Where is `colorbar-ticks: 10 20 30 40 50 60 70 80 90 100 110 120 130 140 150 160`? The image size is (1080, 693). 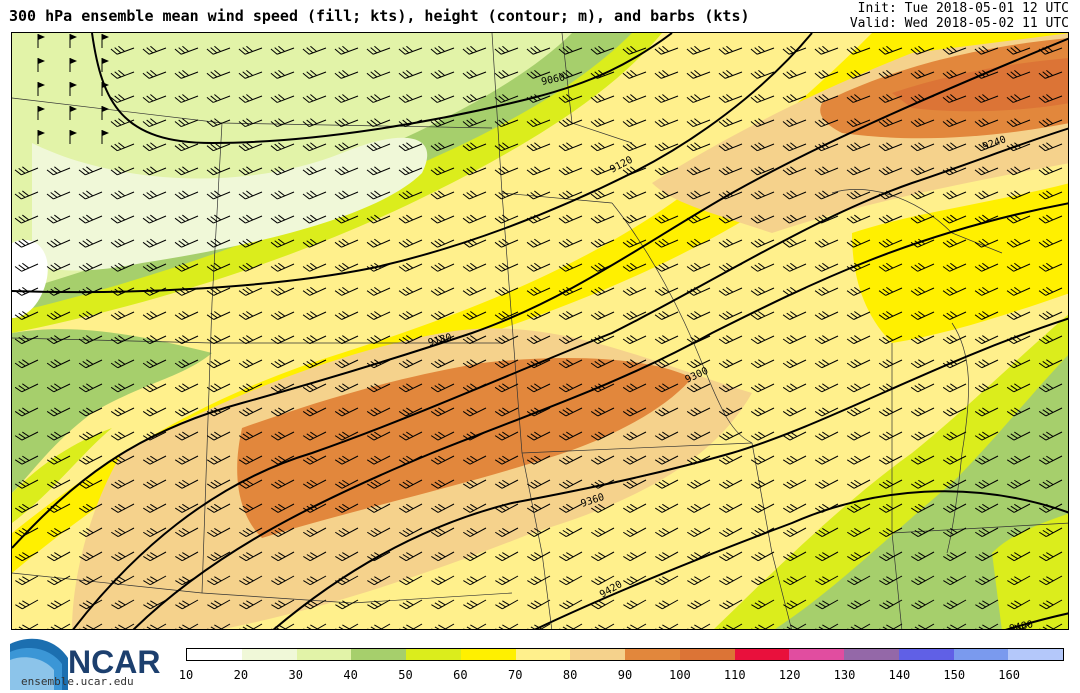 colorbar-ticks: 10 20 30 40 50 60 70 80 90 100 110 120 130 140 150 160 is located at coordinates (621, 675).